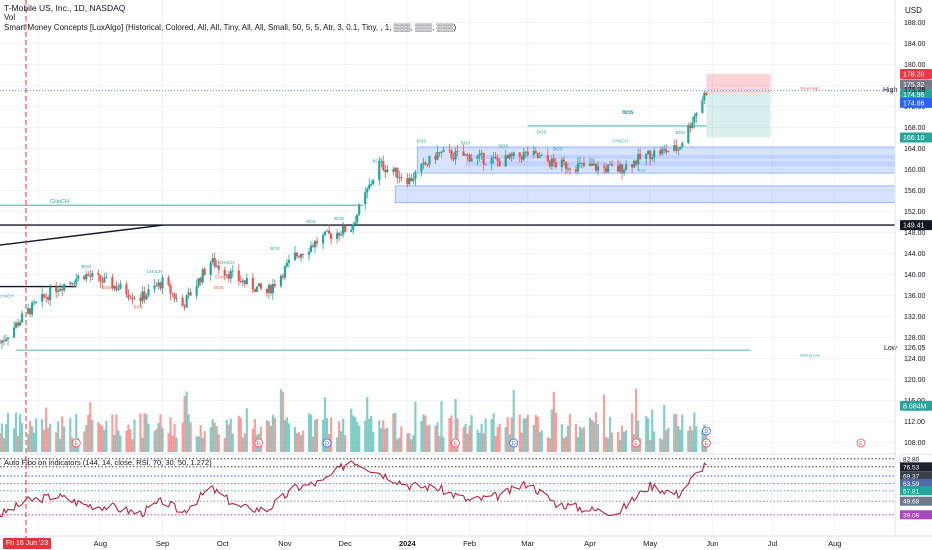 This screenshot has height=550, width=932. I want to click on event-marker-letter: D, so click(706, 432).